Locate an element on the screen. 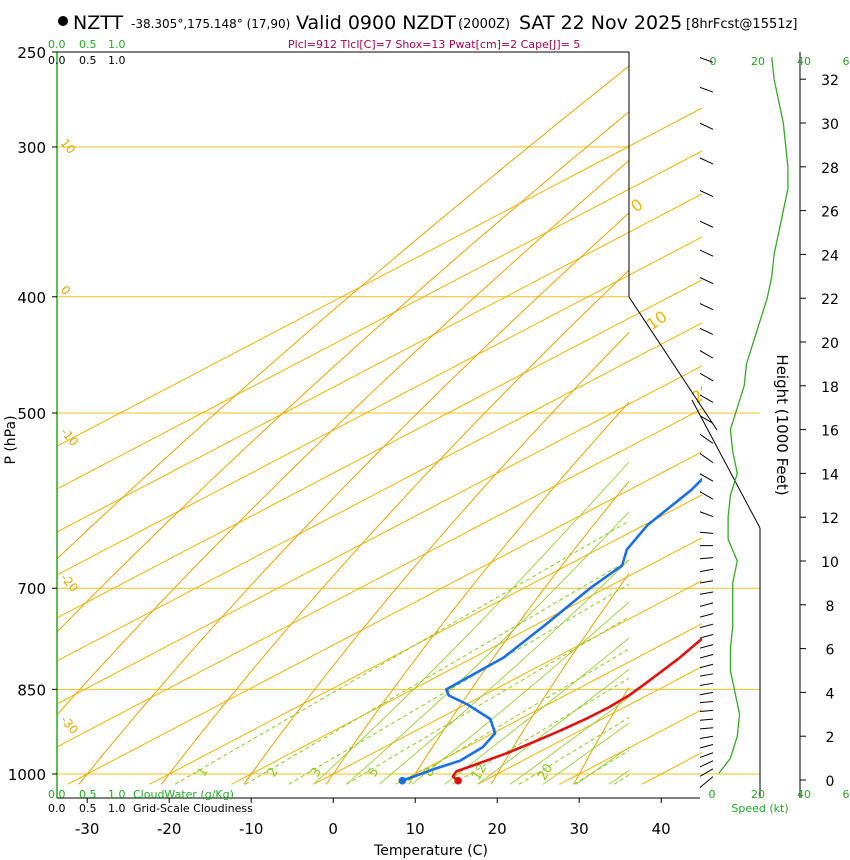  x-tick-label--10: -10 is located at coordinates (251, 829).